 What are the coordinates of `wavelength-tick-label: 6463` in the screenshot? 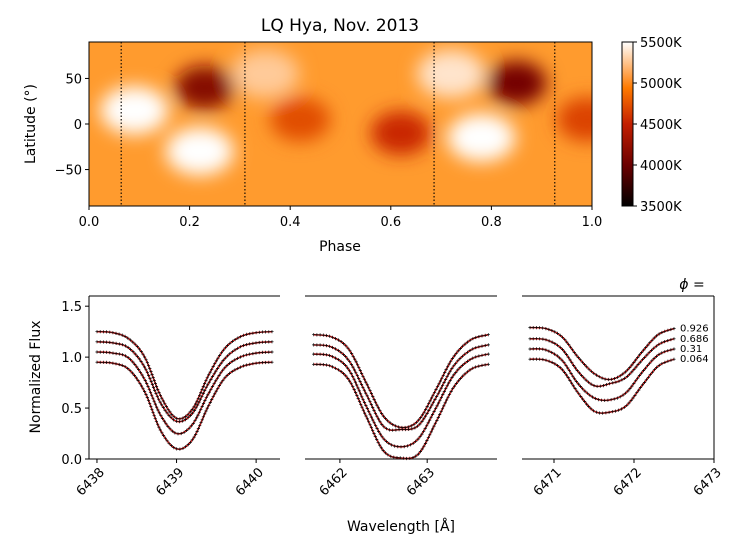 It's located at (421, 482).